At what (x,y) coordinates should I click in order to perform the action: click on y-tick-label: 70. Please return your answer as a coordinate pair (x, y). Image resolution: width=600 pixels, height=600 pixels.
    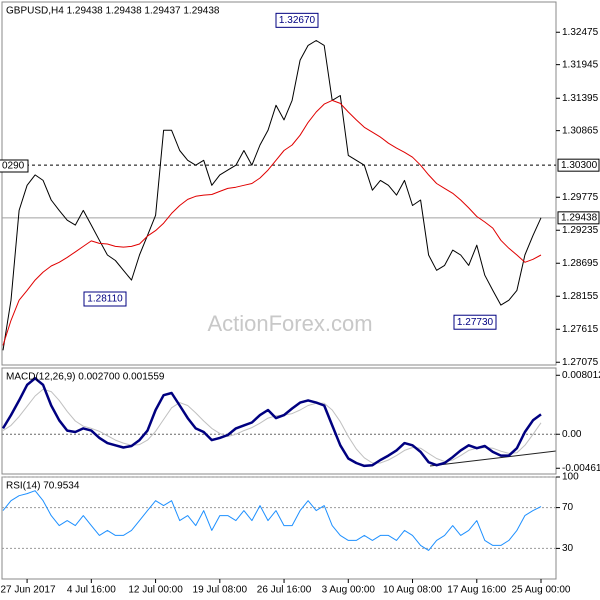
    Looking at the image, I should click on (568, 507).